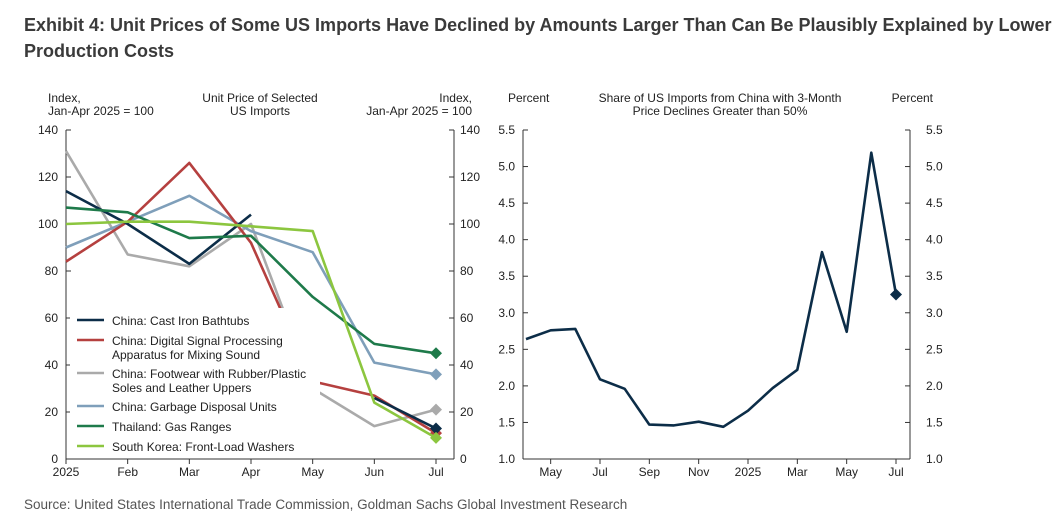 Image resolution: width=1064 pixels, height=530 pixels. What do you see at coordinates (467, 318) in the screenshot?
I see `left-chart-ytick-label-right: 60` at bounding box center [467, 318].